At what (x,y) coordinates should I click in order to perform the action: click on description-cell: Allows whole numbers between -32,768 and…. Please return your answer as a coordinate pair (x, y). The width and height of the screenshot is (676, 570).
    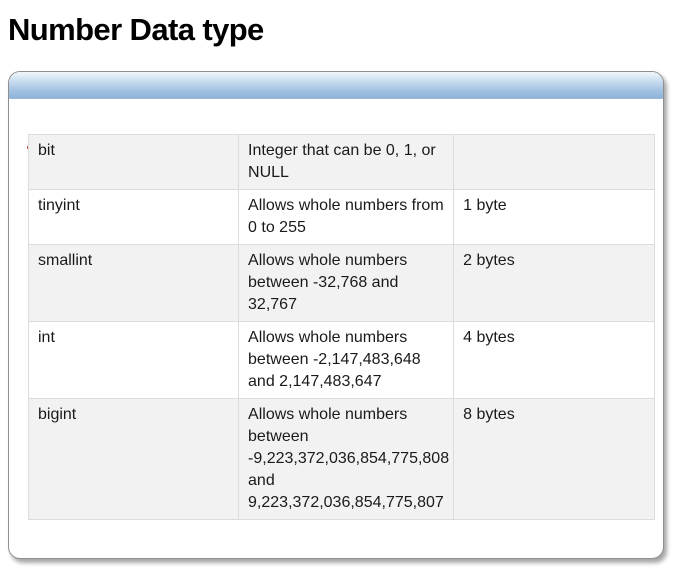
    Looking at the image, I should click on (346, 283).